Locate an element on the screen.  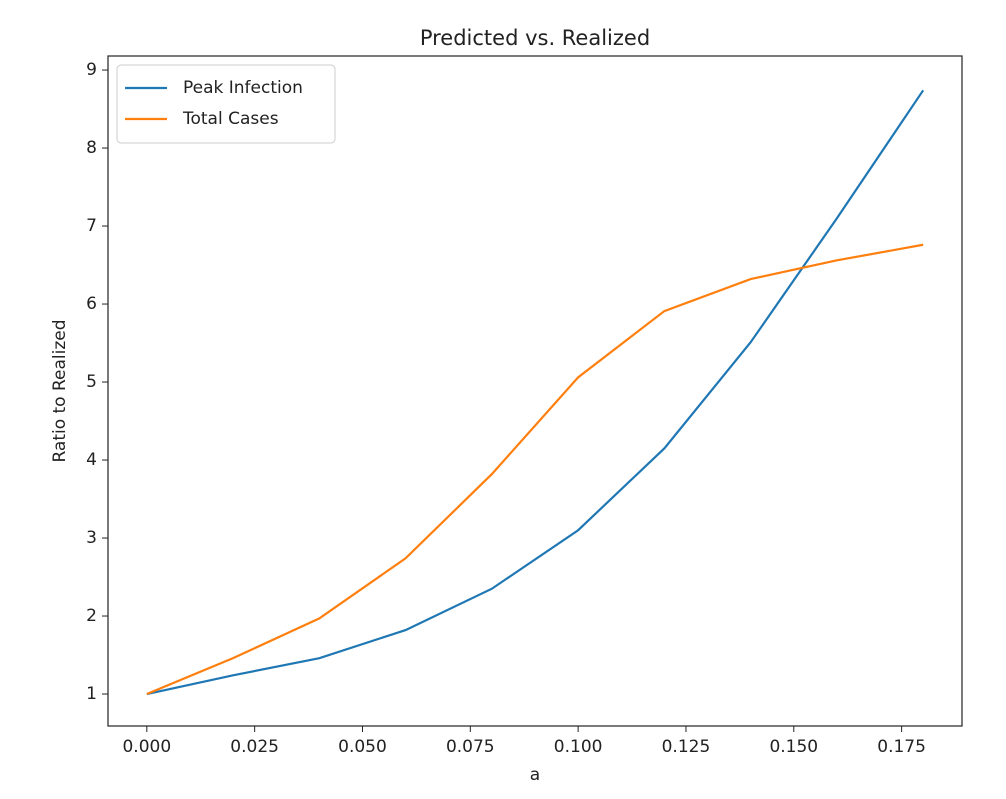
chart-title: Predicted vs. Realized is located at coordinates (535, 38).